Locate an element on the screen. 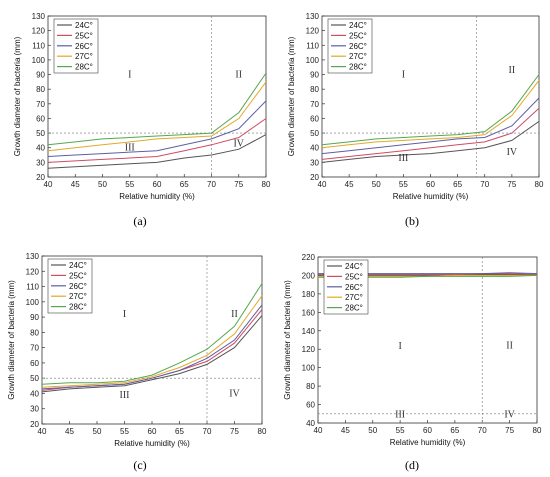 The height and width of the screenshot is (477, 550). y-tick-label: 60 is located at coordinates (40, 118).